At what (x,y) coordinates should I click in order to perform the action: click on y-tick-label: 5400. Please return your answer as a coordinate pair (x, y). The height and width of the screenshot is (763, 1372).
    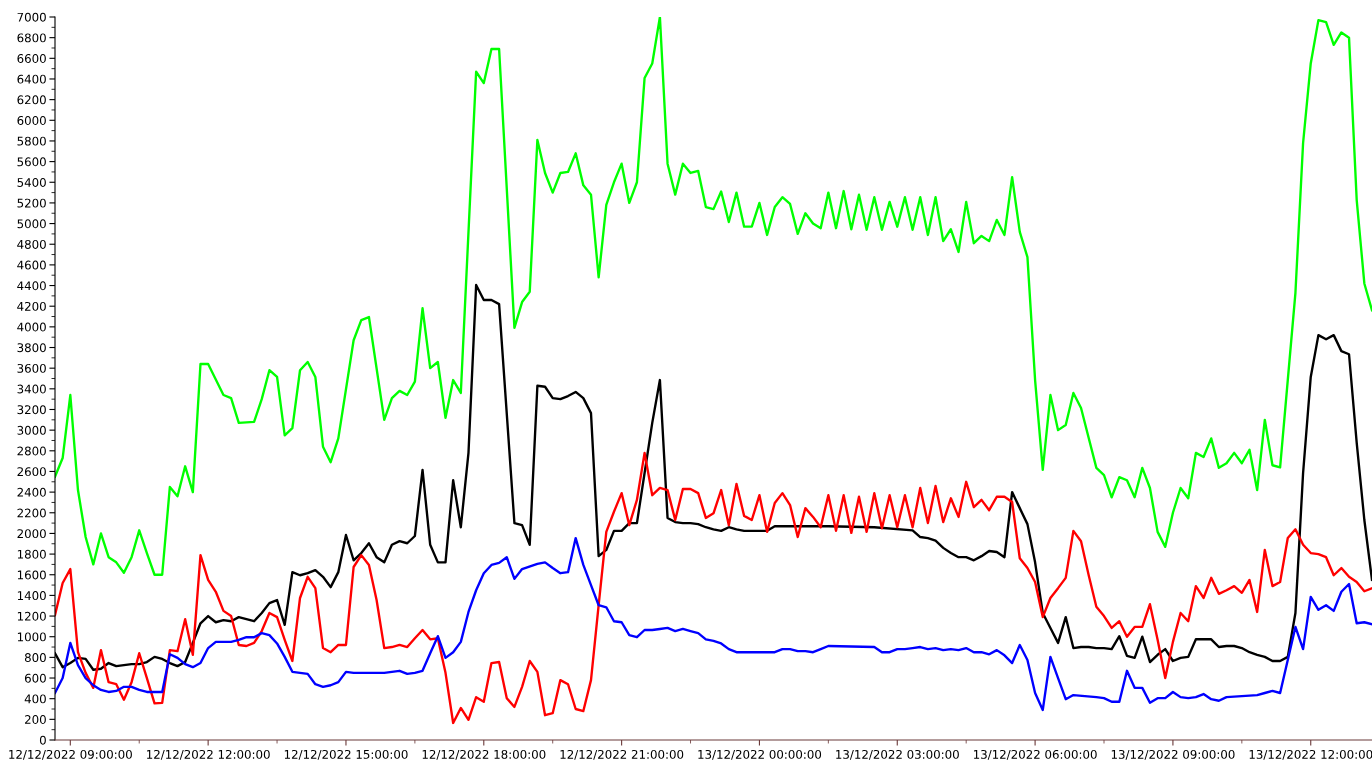
    Looking at the image, I should click on (31, 182).